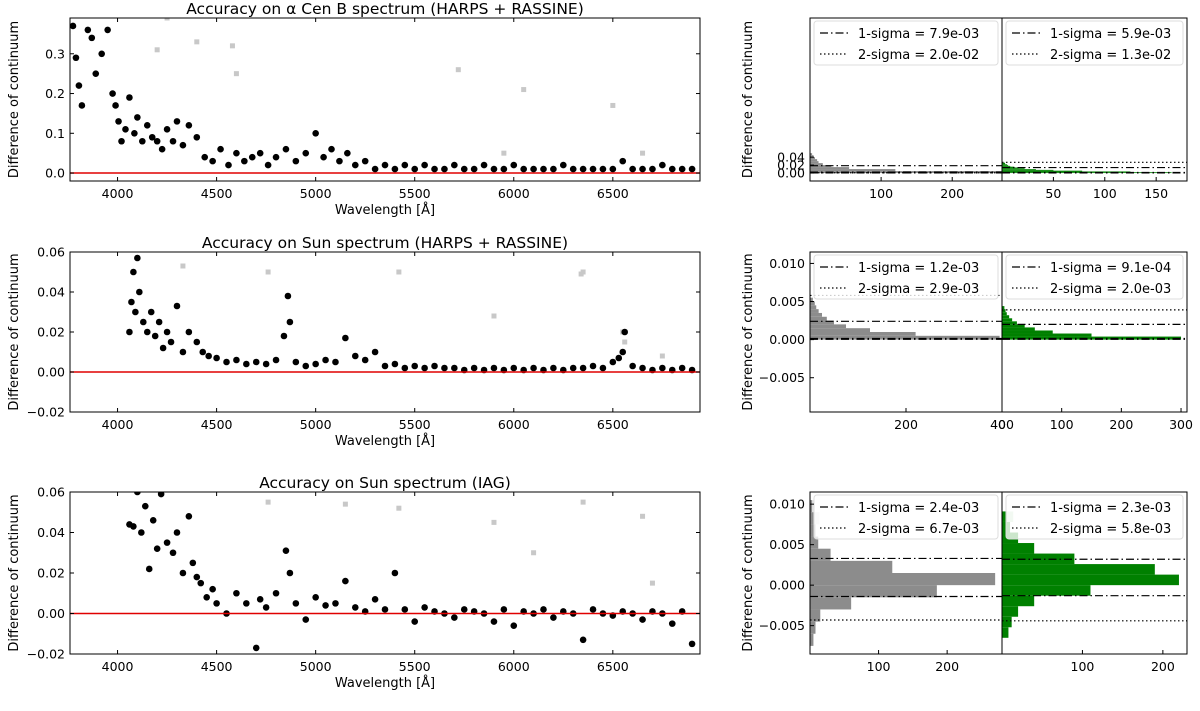 The width and height of the screenshot is (1200, 711). Describe the element at coordinates (51, 573) in the screenshot. I see `y-tick-label: 0.02` at that location.